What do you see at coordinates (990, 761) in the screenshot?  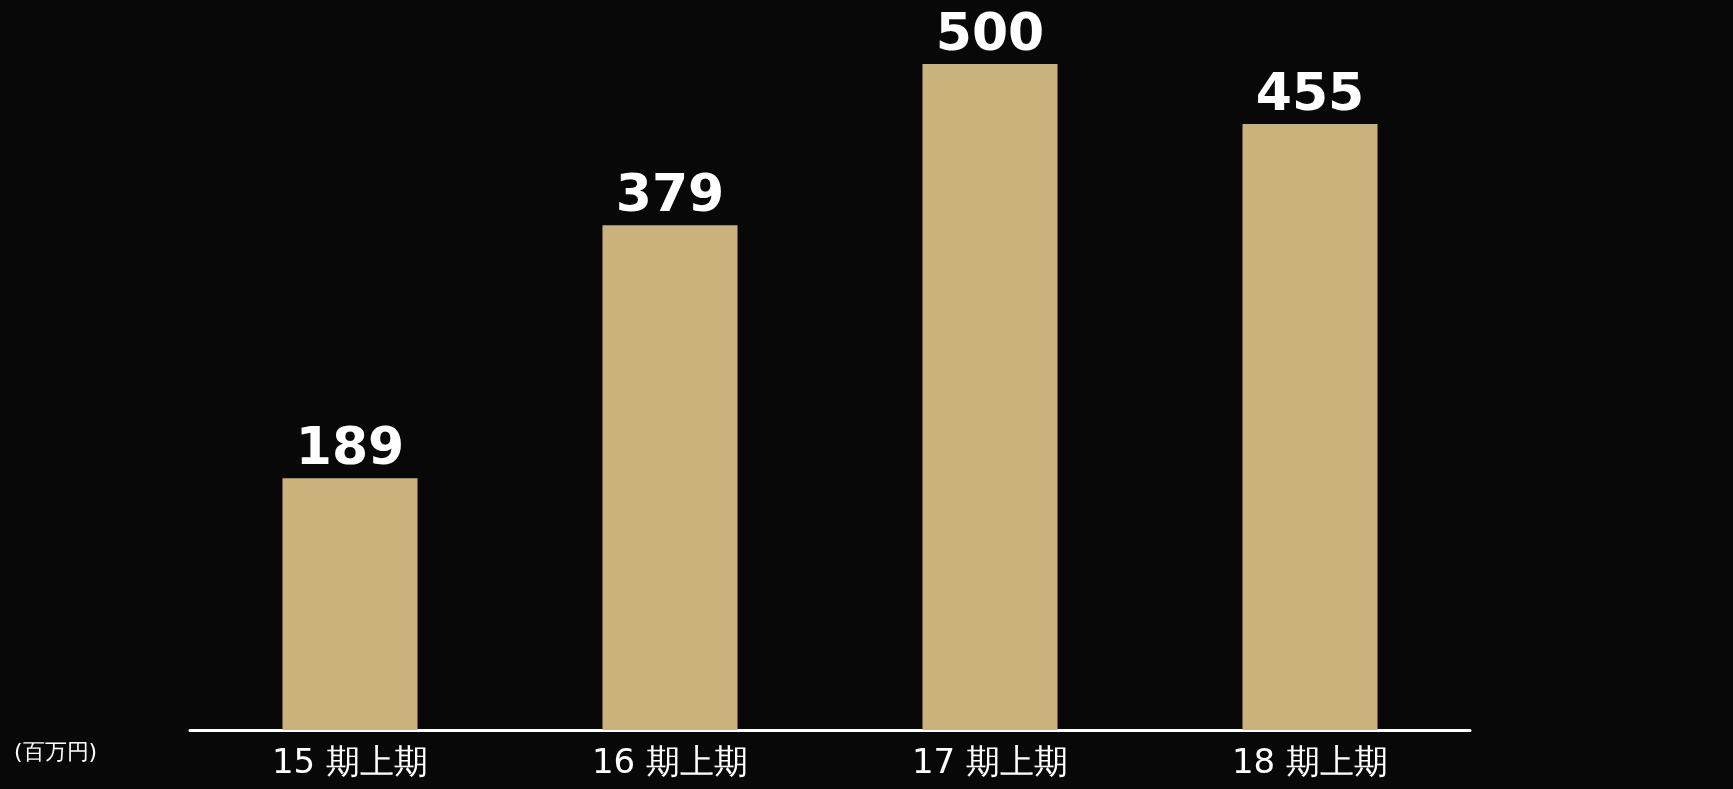 I see `x-tick-label: 17 期上期` at bounding box center [990, 761].